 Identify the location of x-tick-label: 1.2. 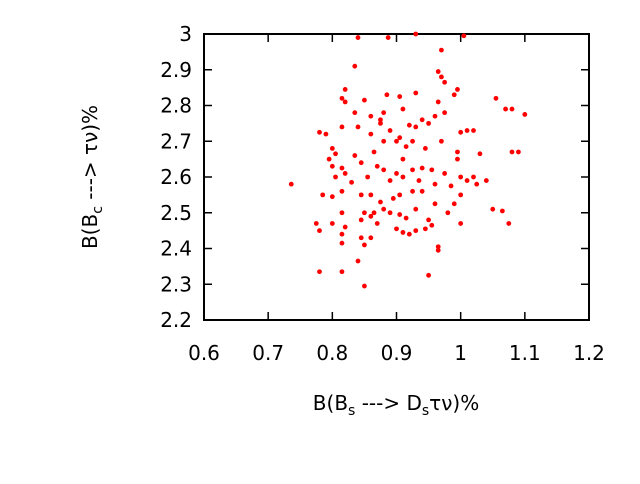
(589, 353).